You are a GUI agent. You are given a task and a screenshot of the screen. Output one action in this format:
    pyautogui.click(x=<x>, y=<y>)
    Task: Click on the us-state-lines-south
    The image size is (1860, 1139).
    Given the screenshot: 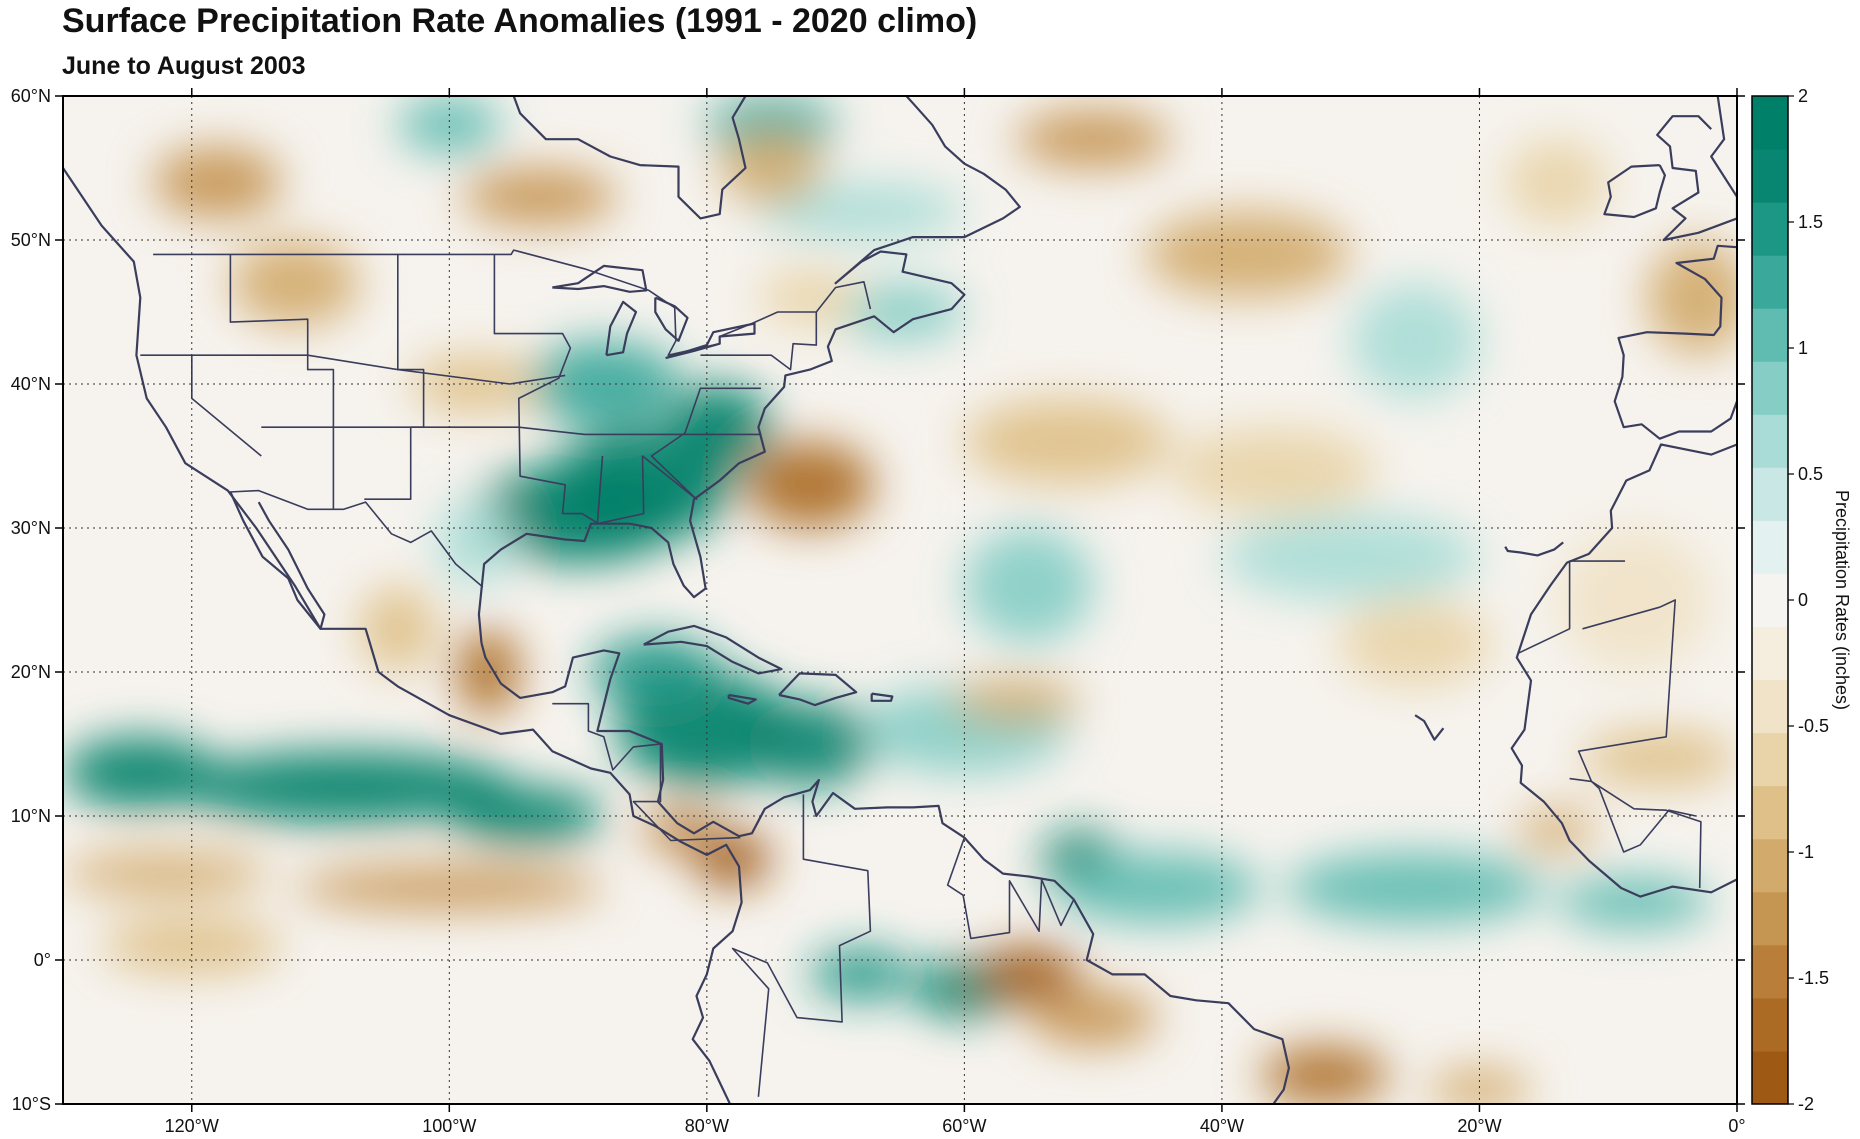 What is the action you would take?
    pyautogui.click(x=511, y=431)
    